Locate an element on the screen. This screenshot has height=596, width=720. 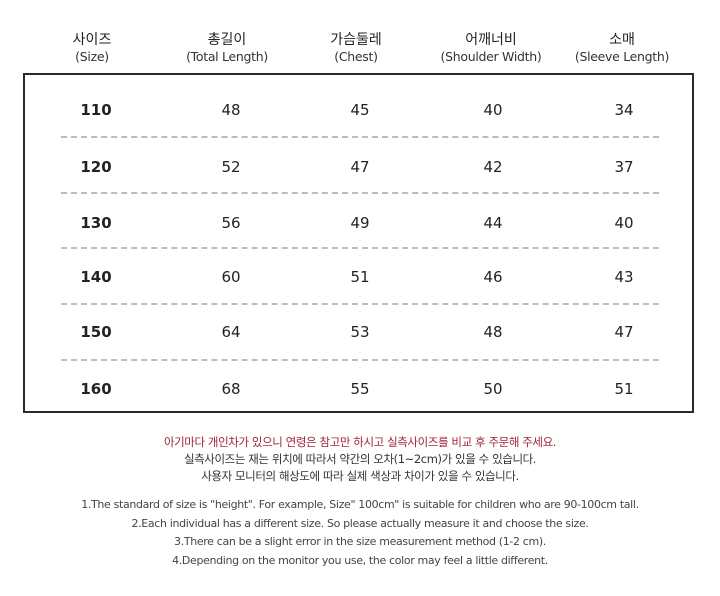
chest-cell: 45 is located at coordinates (360, 110).